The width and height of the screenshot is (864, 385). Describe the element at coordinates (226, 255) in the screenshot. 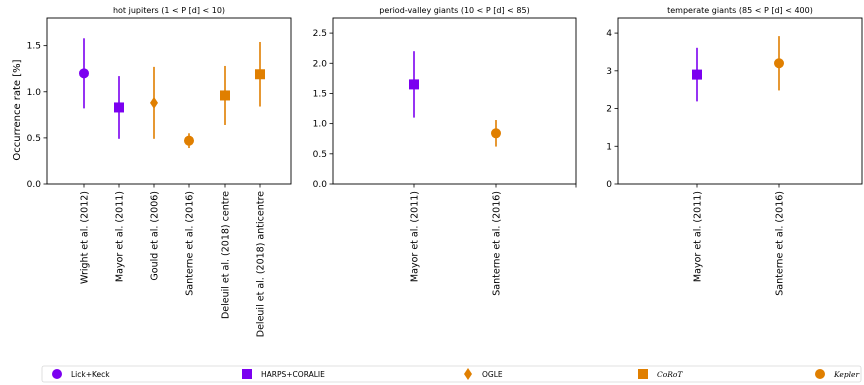

I see `x-tick-label: Deleuil et al. (2018) centre` at that location.